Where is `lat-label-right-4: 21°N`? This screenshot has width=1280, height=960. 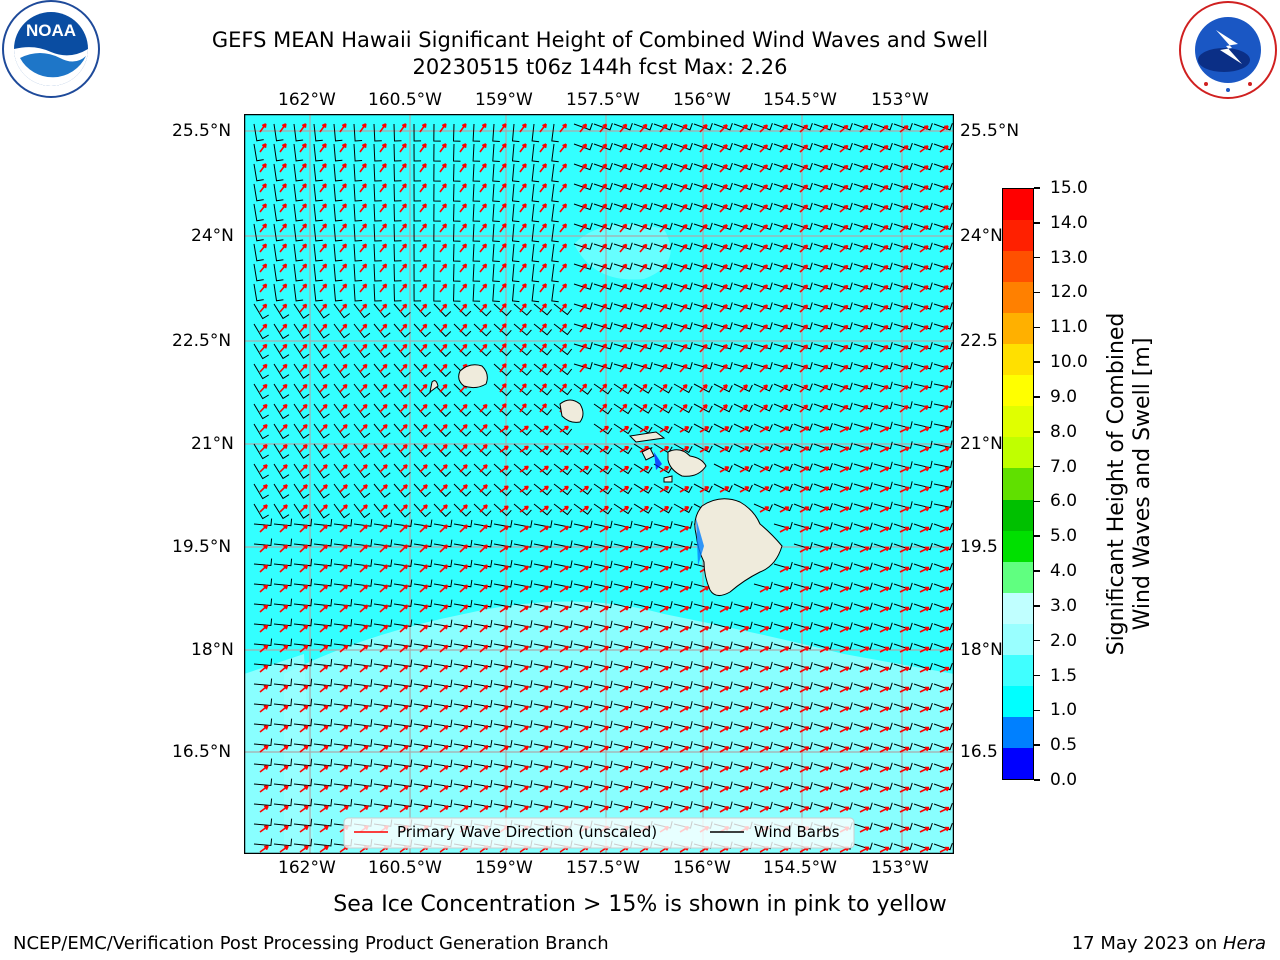 lat-label-right-4: 21°N is located at coordinates (981, 444).